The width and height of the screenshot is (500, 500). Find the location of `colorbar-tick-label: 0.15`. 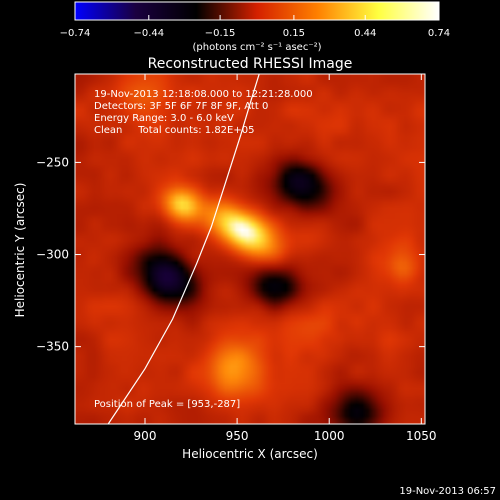

colorbar-tick-label: 0.15 is located at coordinates (294, 33).